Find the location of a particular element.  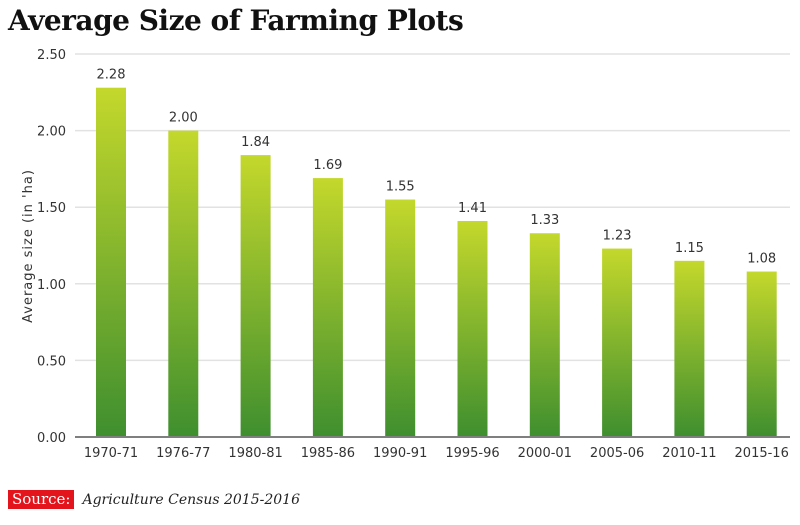

data-label: 2.00 is located at coordinates (183, 118).